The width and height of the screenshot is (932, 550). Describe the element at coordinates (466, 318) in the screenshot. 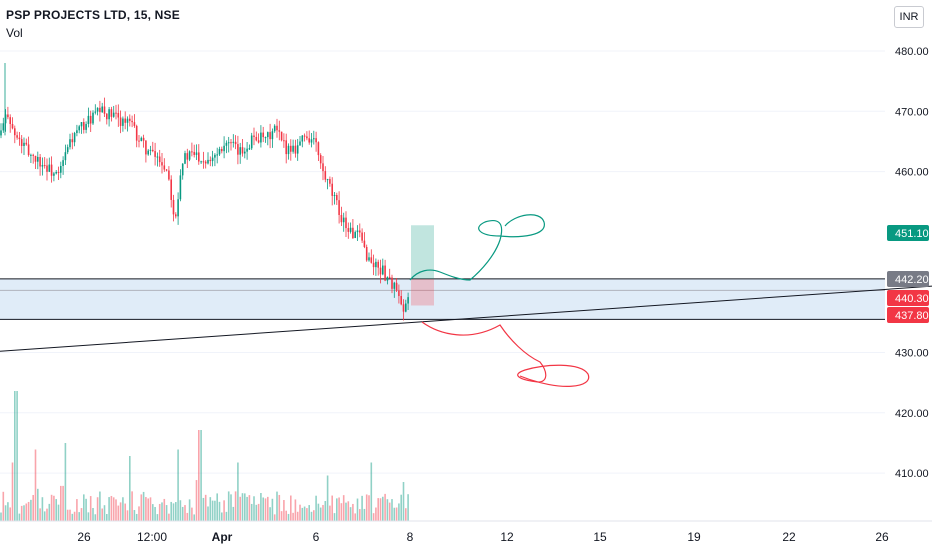

I see `trend-line` at that location.